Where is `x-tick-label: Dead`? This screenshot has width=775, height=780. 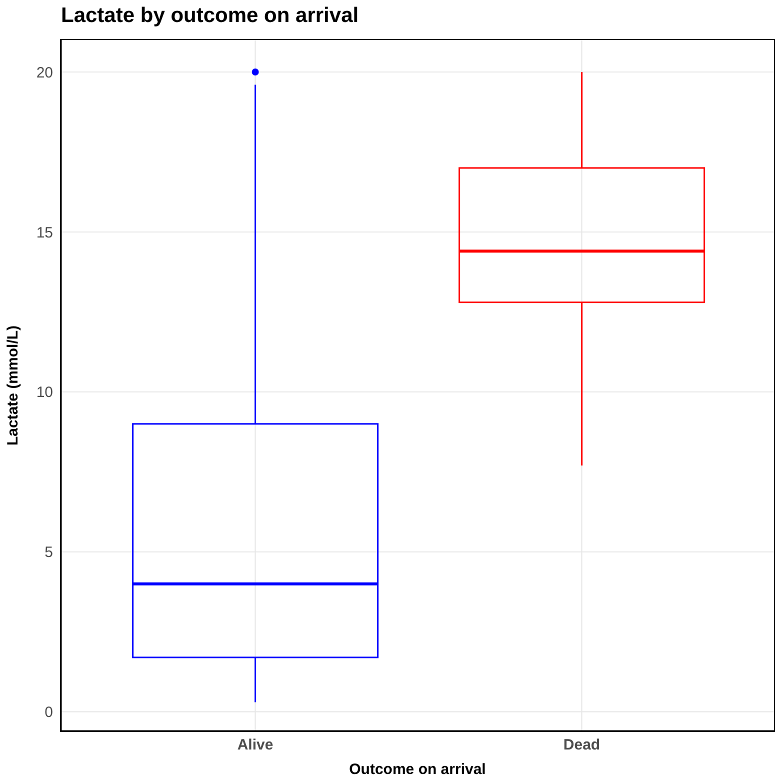
x-tick-label: Dead is located at coordinates (581, 745).